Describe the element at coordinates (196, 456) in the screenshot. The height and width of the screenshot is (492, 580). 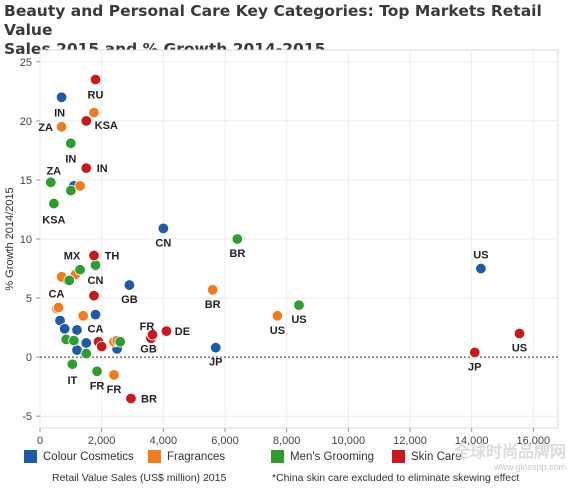
I see `legend-label: Fragrances` at that location.